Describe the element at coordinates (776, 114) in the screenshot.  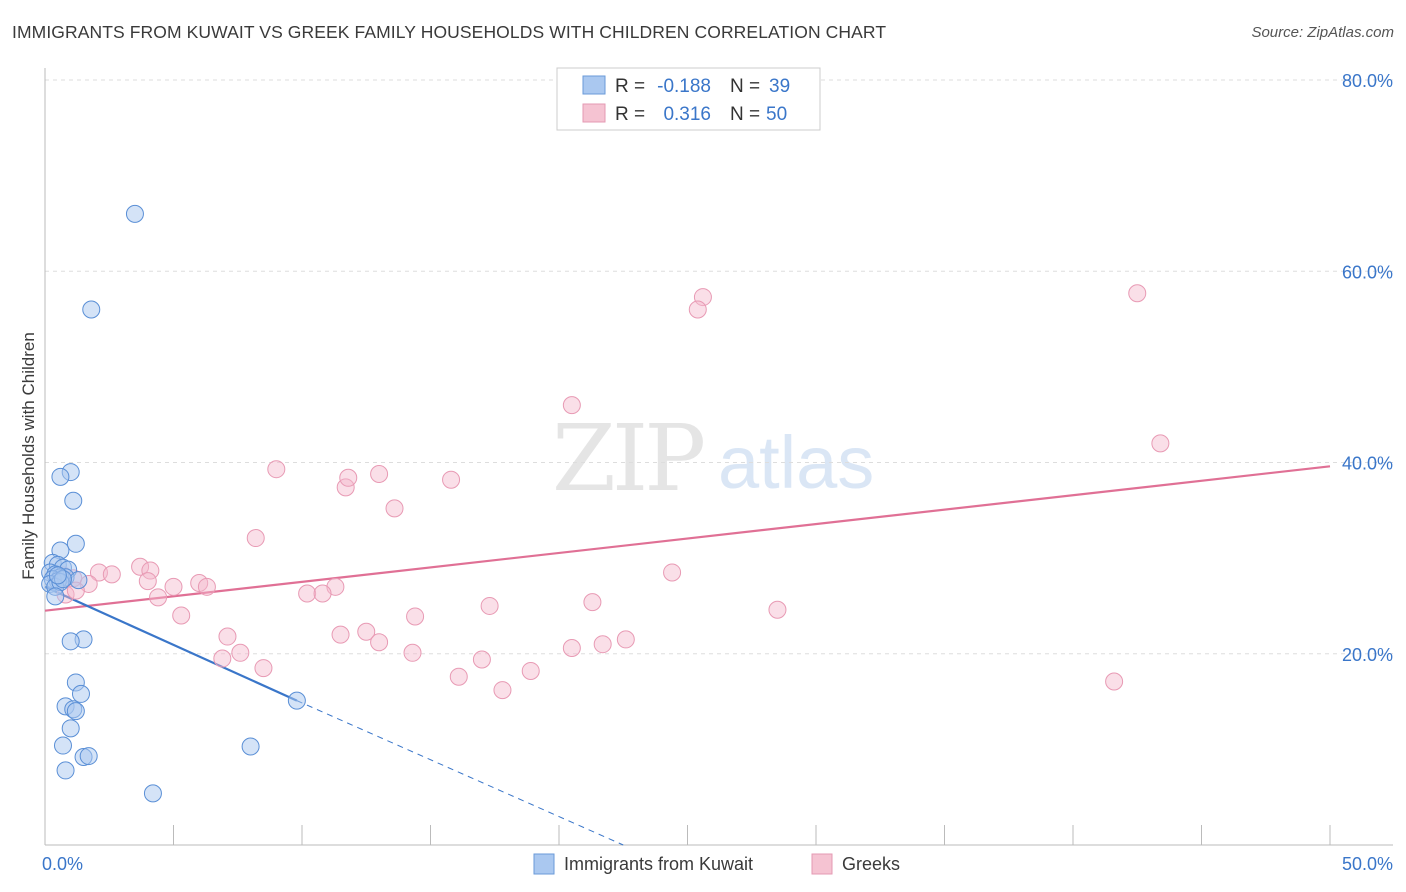
I see `legend-n-value-2: 50` at that location.